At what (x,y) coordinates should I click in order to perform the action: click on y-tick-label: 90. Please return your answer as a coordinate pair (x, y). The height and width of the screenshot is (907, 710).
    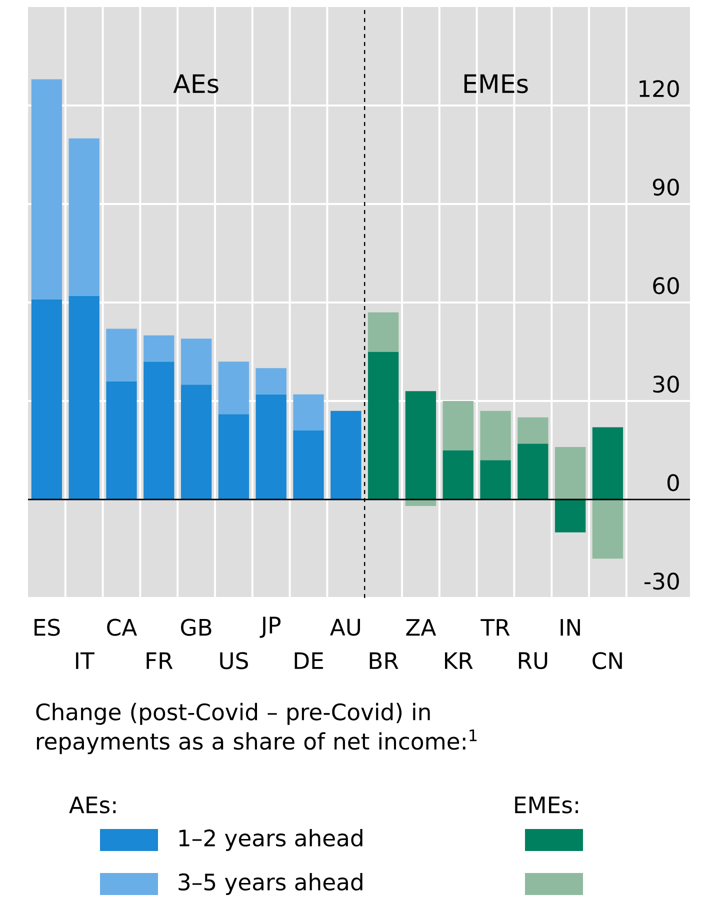
    Looking at the image, I should click on (665, 187).